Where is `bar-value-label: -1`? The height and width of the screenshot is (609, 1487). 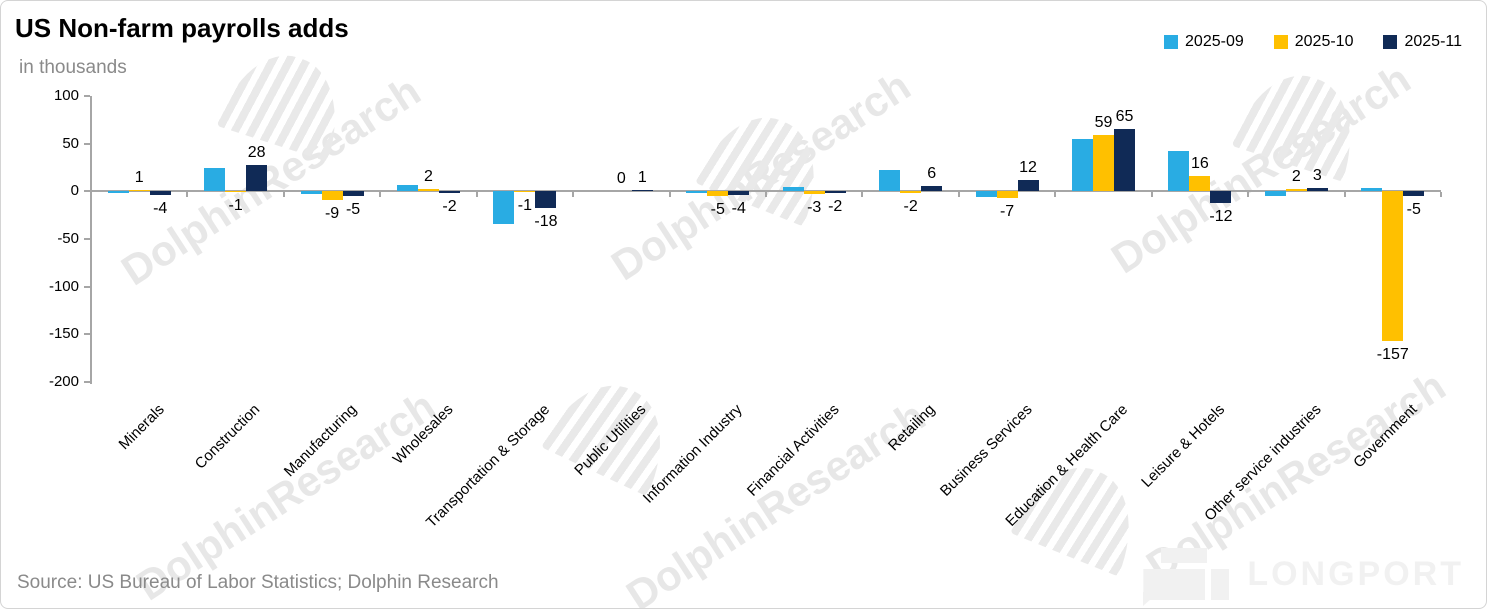 bar-value-label: -1 is located at coordinates (235, 206).